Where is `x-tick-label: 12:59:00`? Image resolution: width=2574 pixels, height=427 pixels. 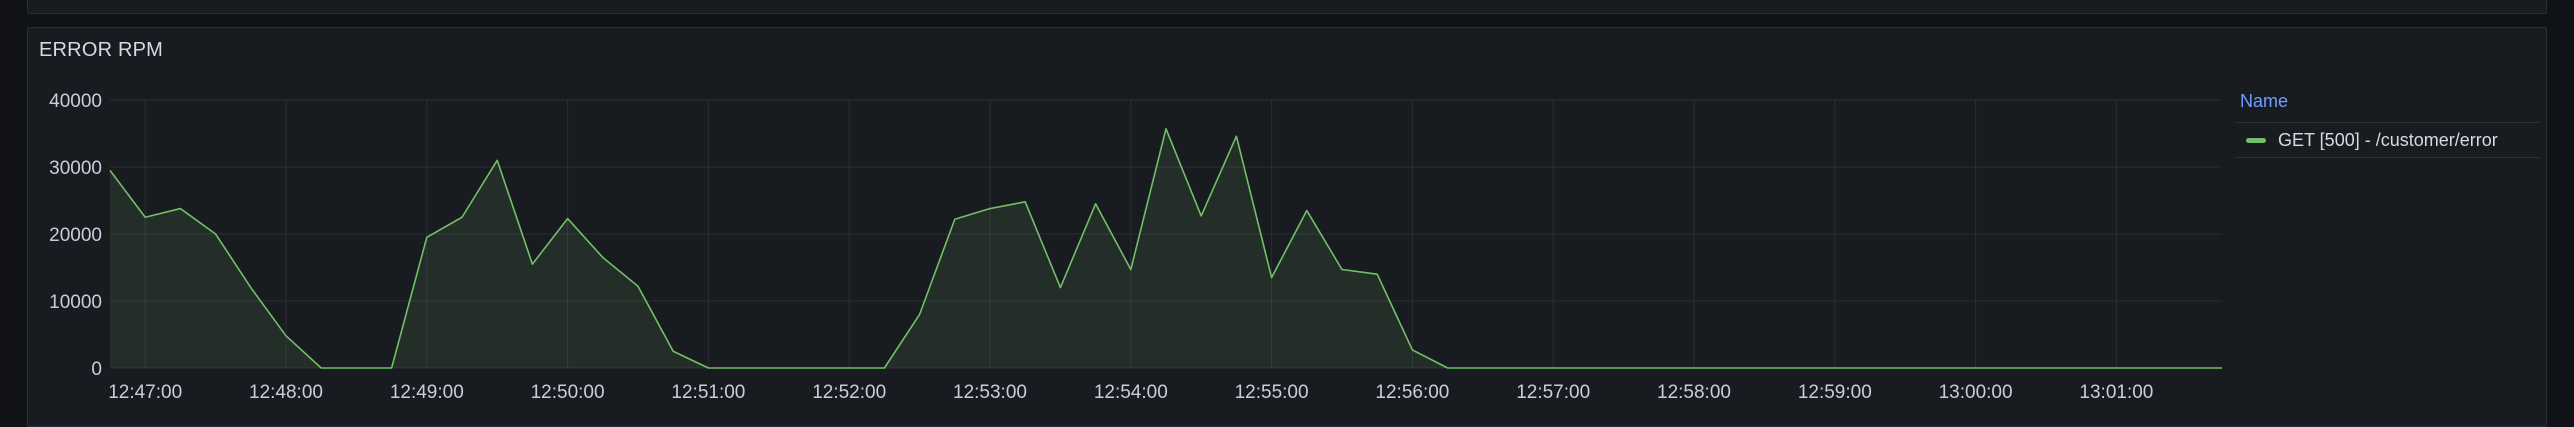 x-tick-label: 12:59:00 is located at coordinates (1835, 392).